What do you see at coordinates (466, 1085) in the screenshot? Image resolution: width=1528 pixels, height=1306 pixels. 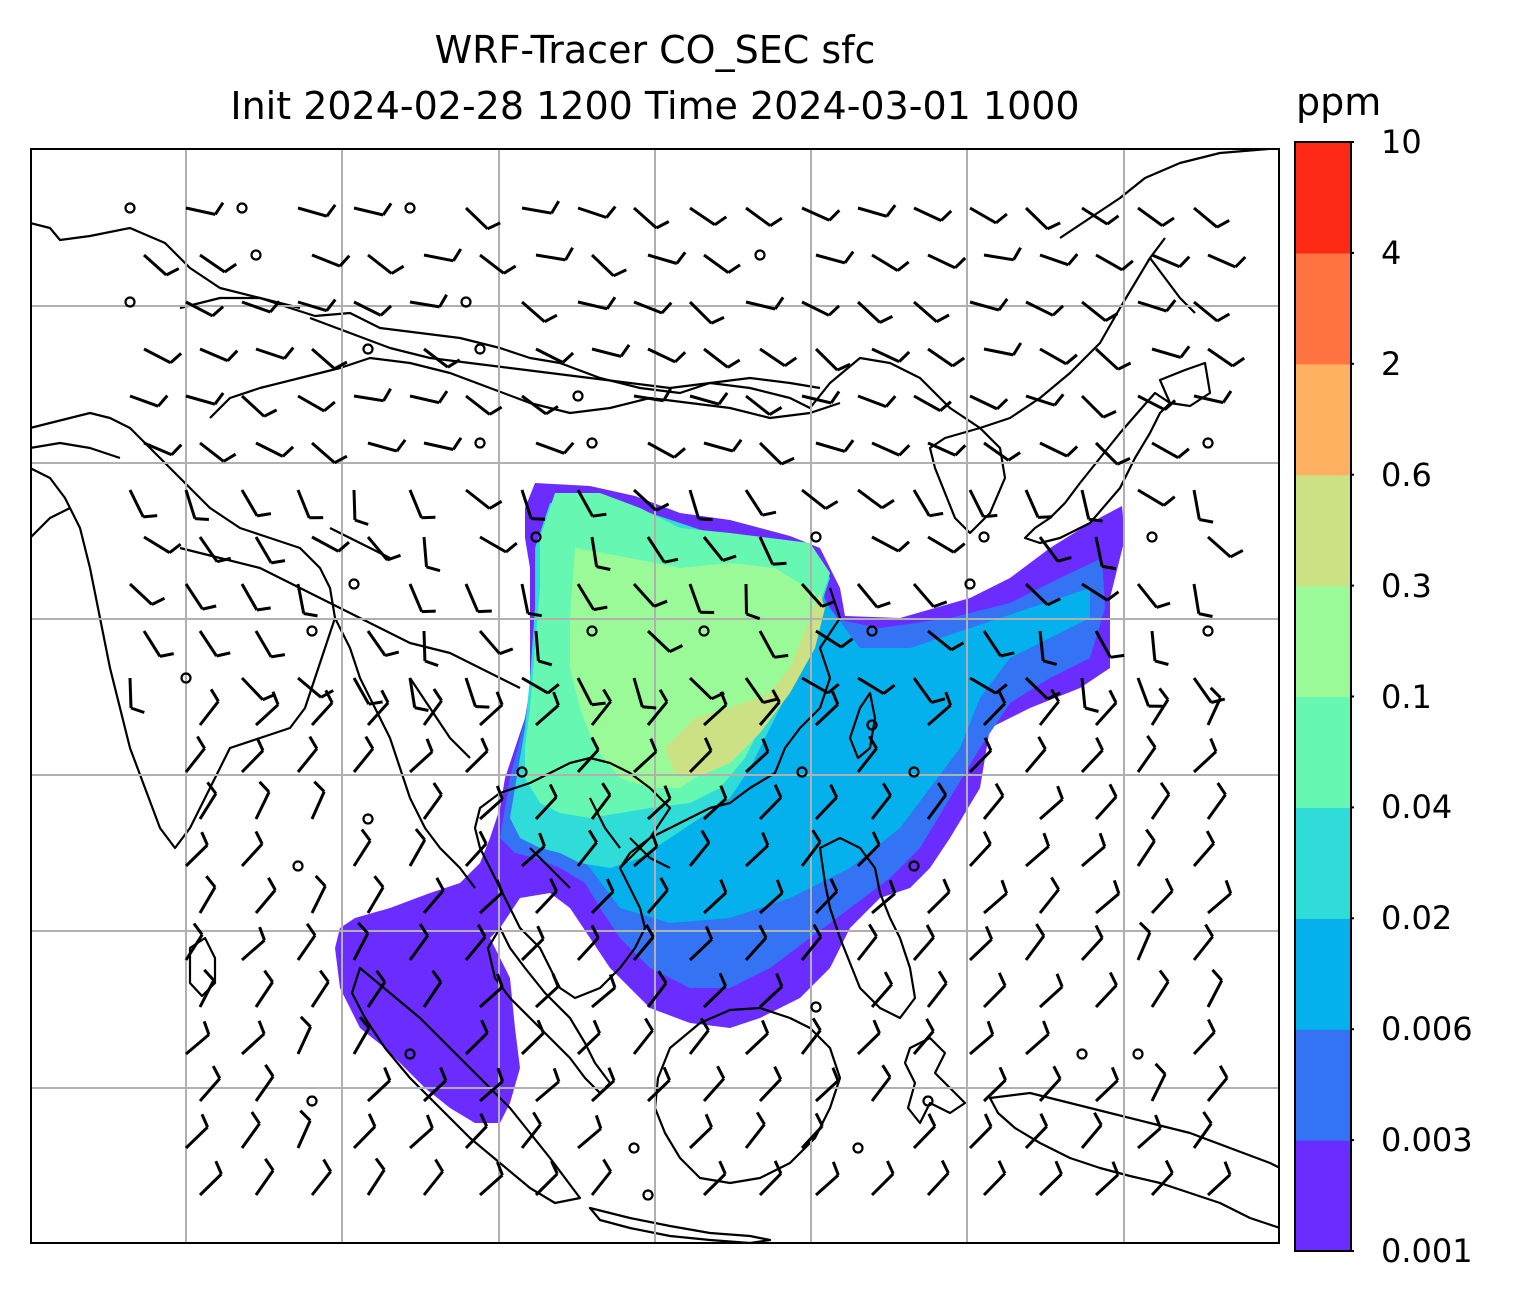 I see `sumatra` at bounding box center [466, 1085].